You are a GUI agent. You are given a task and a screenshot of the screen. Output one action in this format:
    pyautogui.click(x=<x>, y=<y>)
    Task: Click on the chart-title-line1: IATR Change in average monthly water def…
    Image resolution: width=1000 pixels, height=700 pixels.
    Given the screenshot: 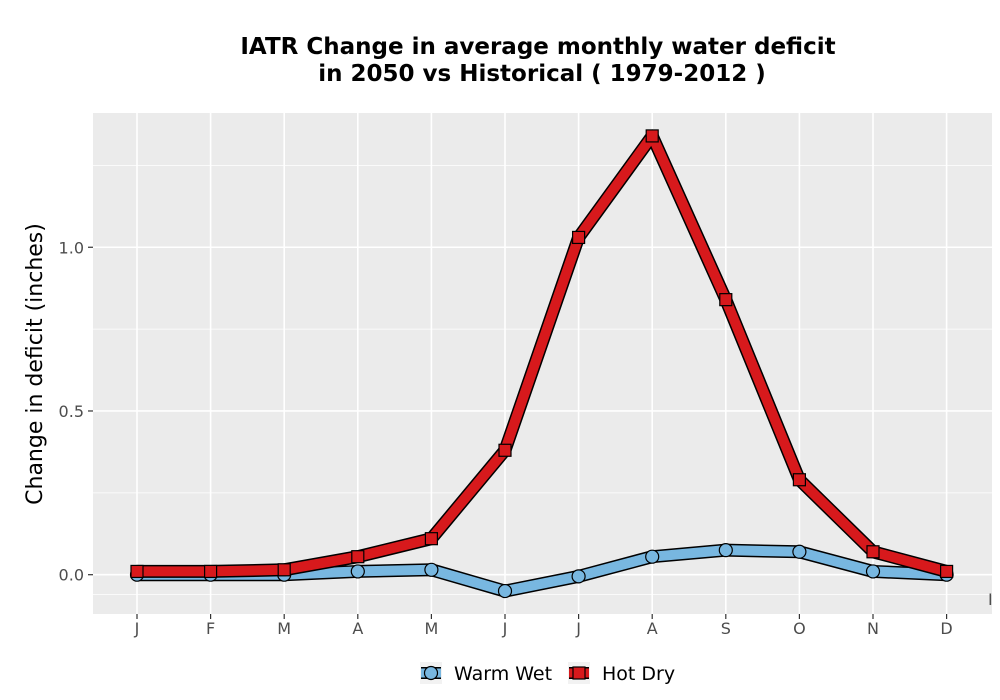 What is the action you would take?
    pyautogui.click(x=537, y=47)
    